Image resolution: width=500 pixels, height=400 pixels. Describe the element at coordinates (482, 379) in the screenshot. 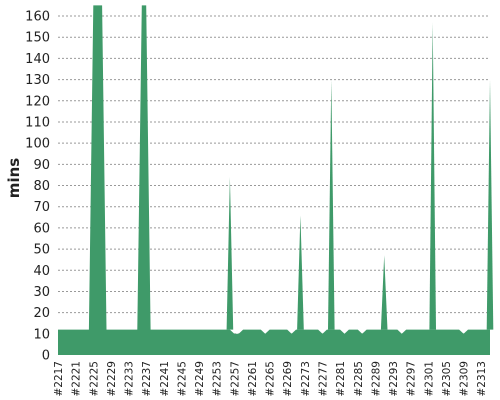

I see `x-tick-label: #2313` at that location.